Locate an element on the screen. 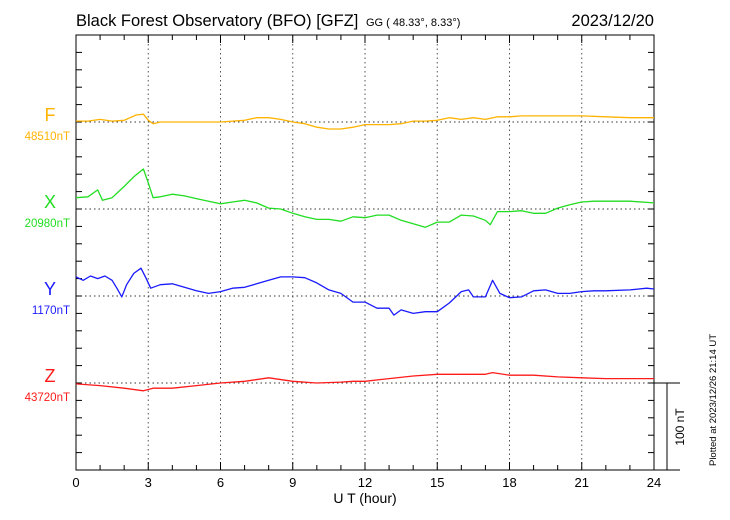 The width and height of the screenshot is (730, 520). baseline-value-y: 1170nT is located at coordinates (51, 311).